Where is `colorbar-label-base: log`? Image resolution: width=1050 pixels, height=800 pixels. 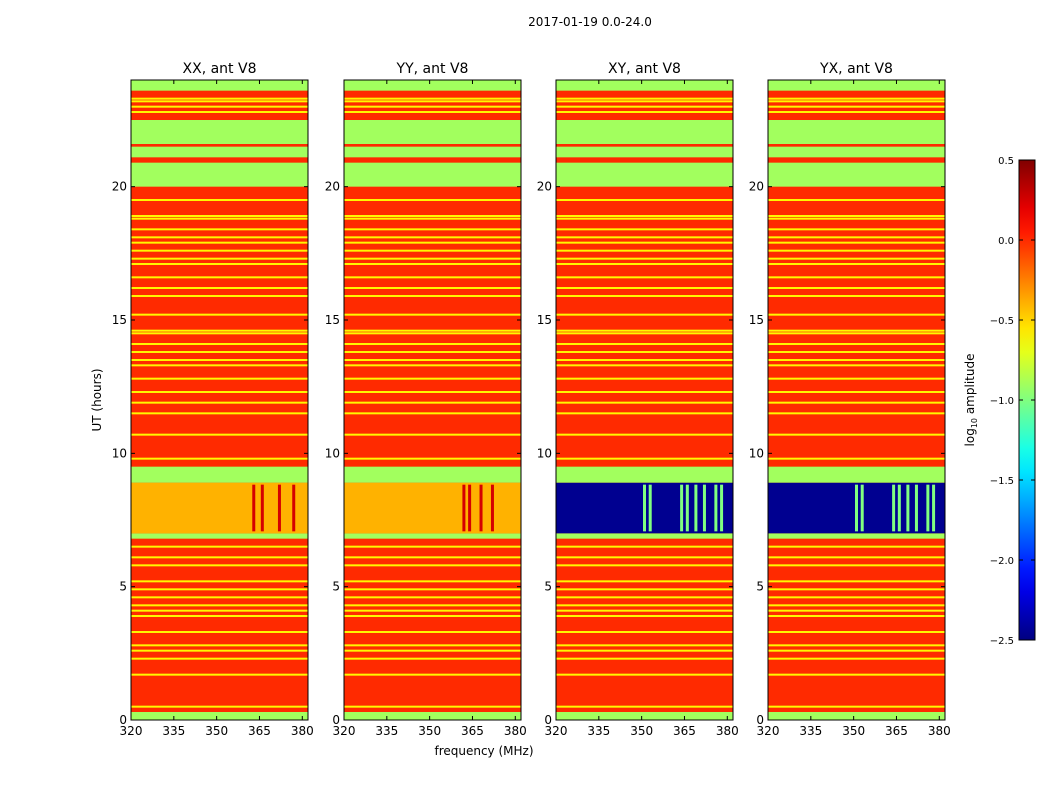 colorbar-label-base: log is located at coordinates (970, 437).